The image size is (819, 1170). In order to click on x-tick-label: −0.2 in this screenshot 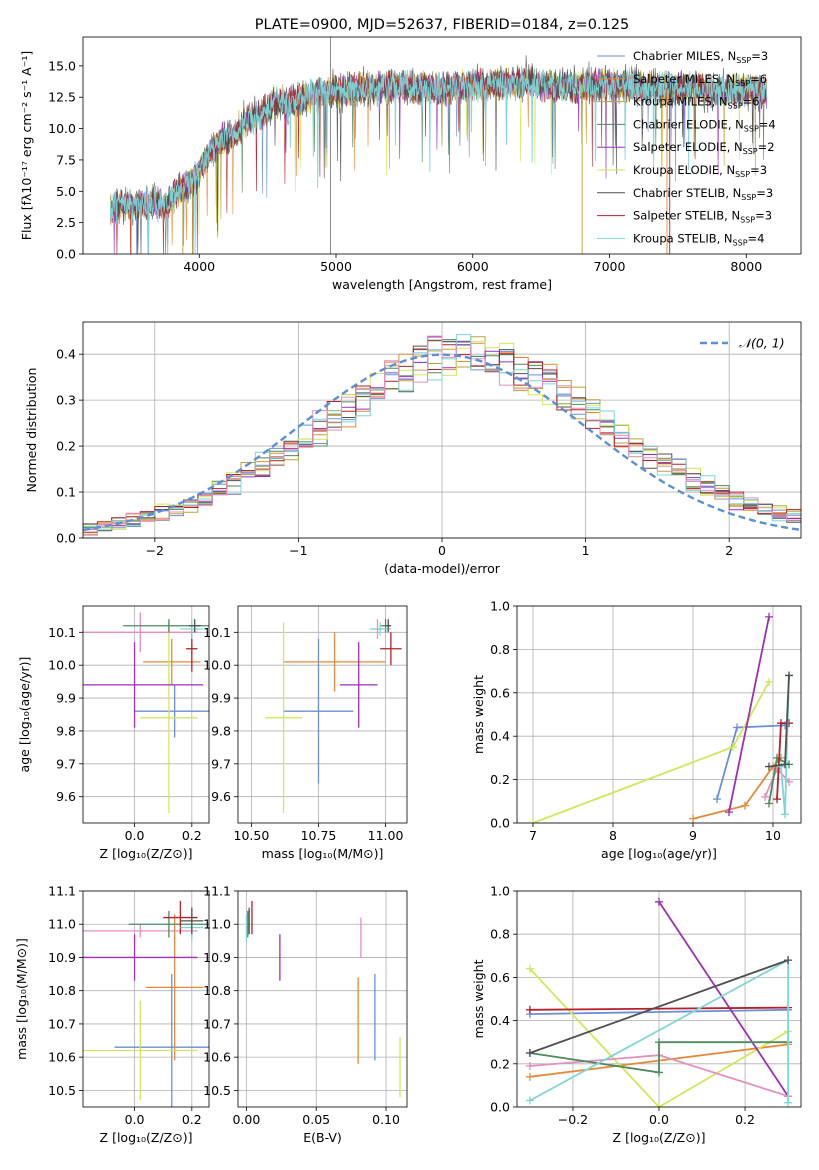, I will do `click(573, 1119)`.